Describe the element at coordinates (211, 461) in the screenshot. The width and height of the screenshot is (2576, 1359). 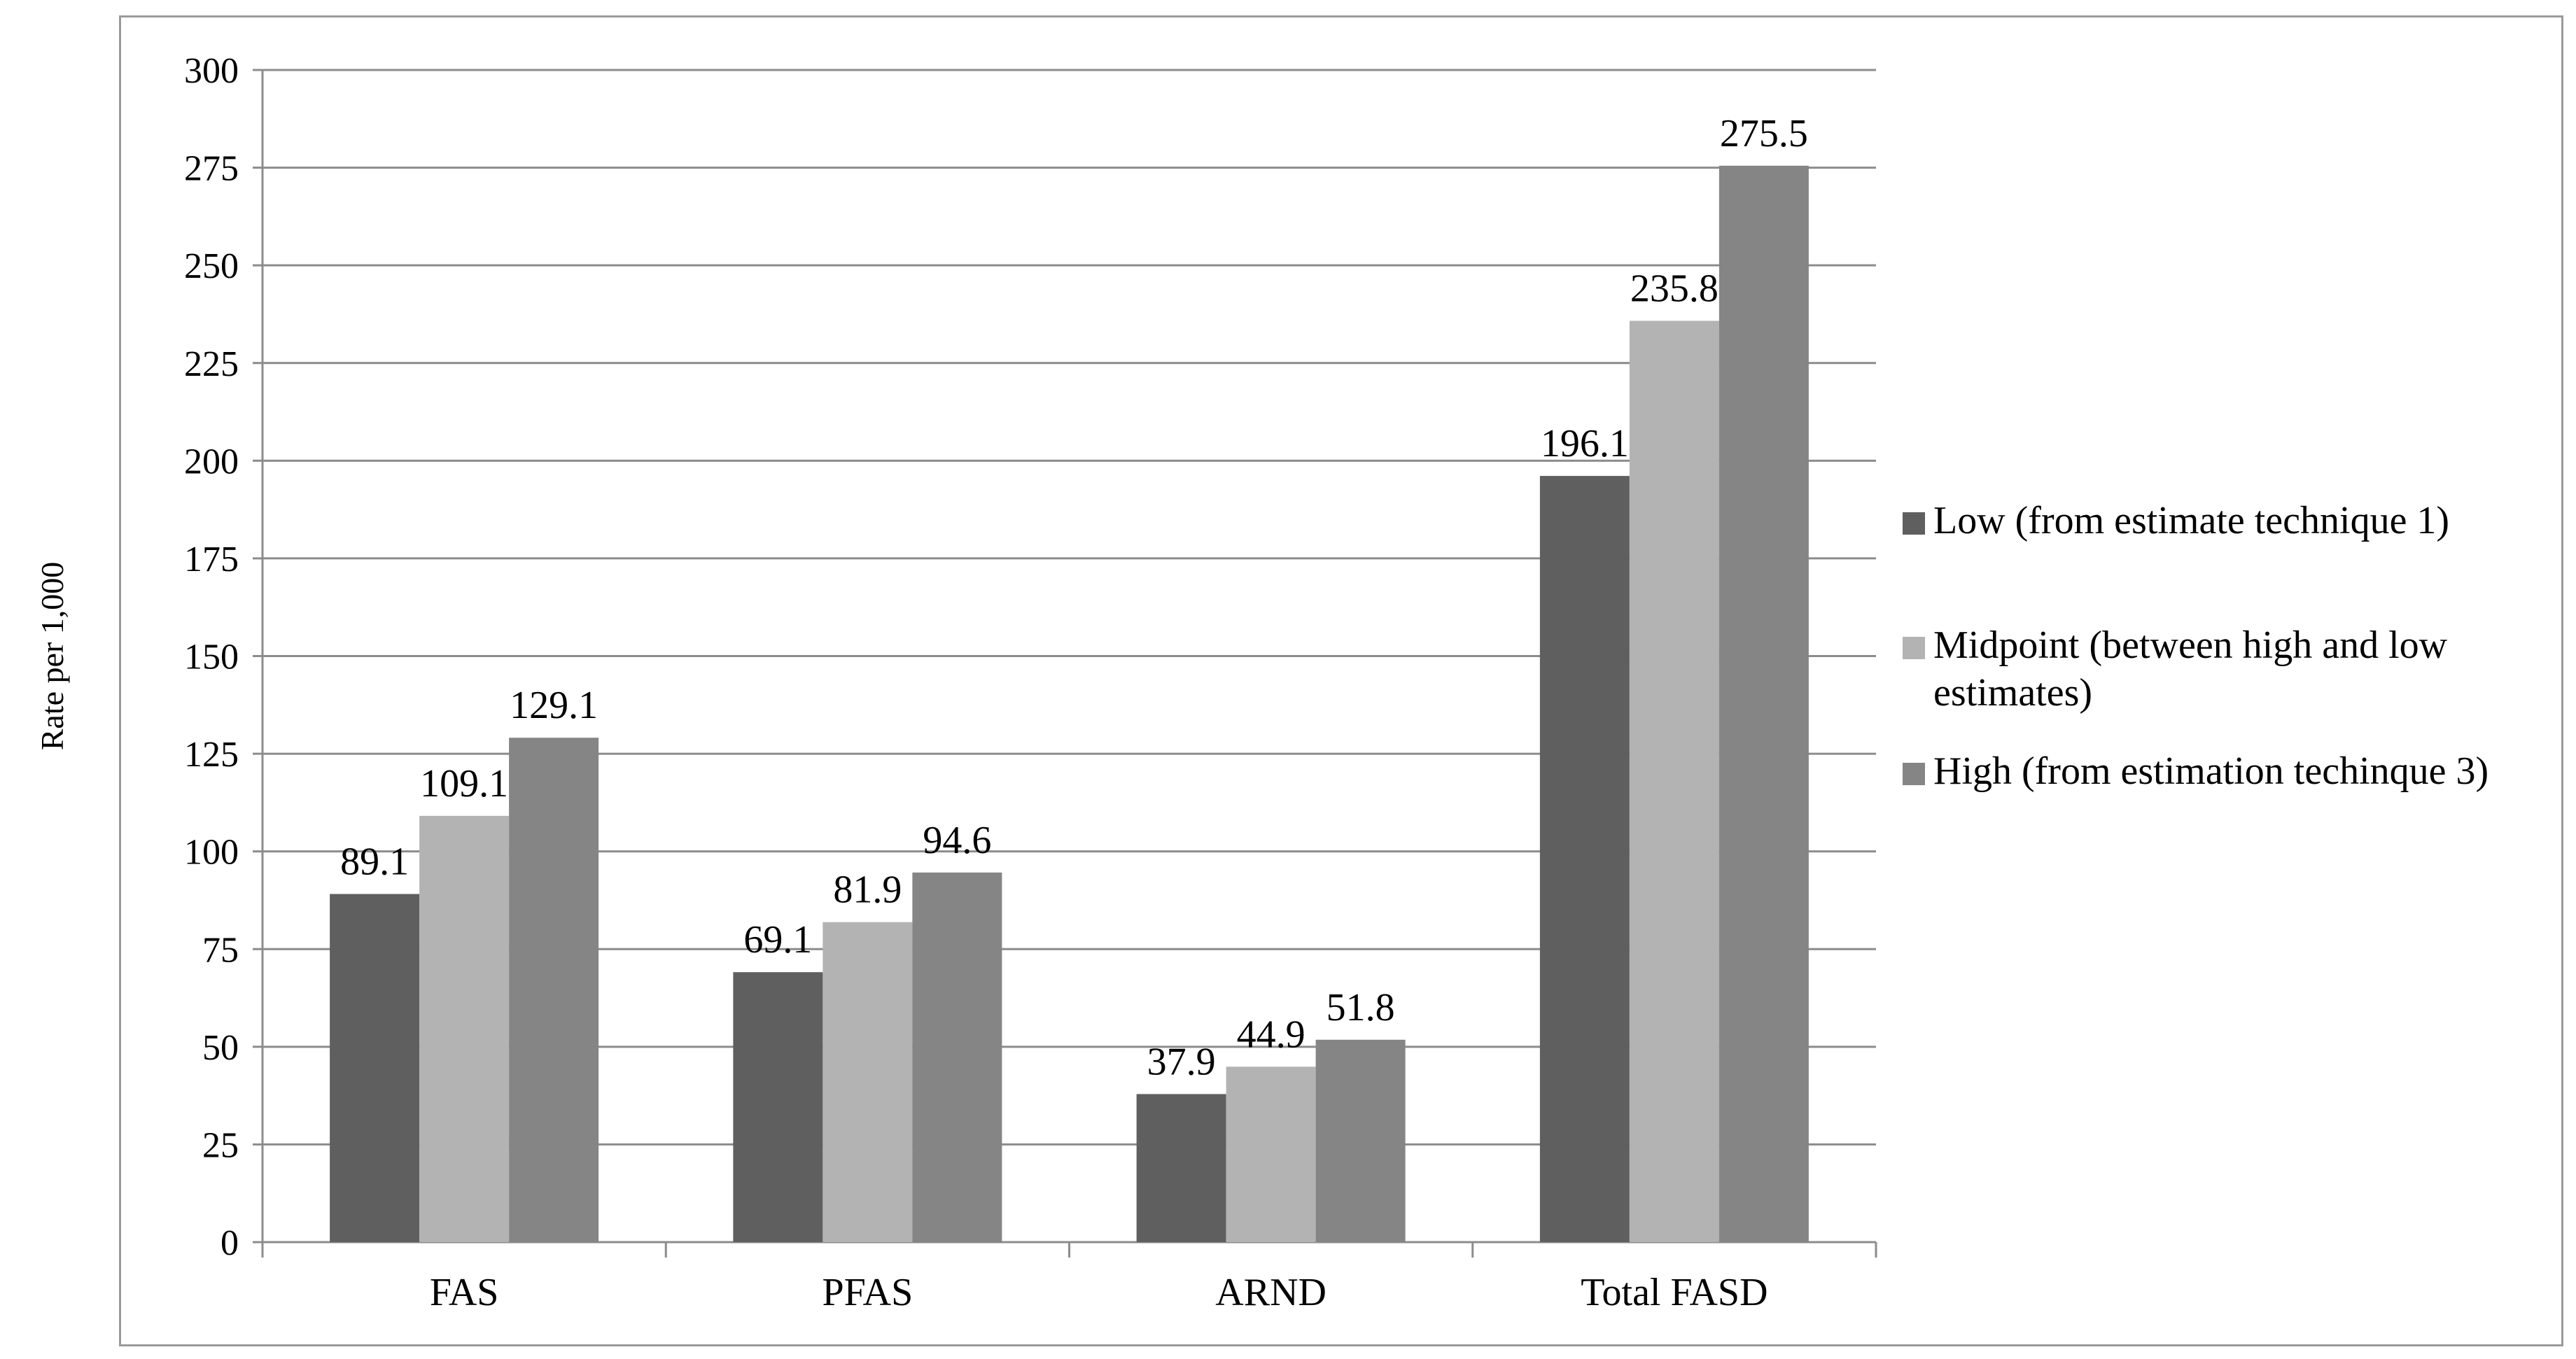
I see `y-tick-label: 200` at that location.